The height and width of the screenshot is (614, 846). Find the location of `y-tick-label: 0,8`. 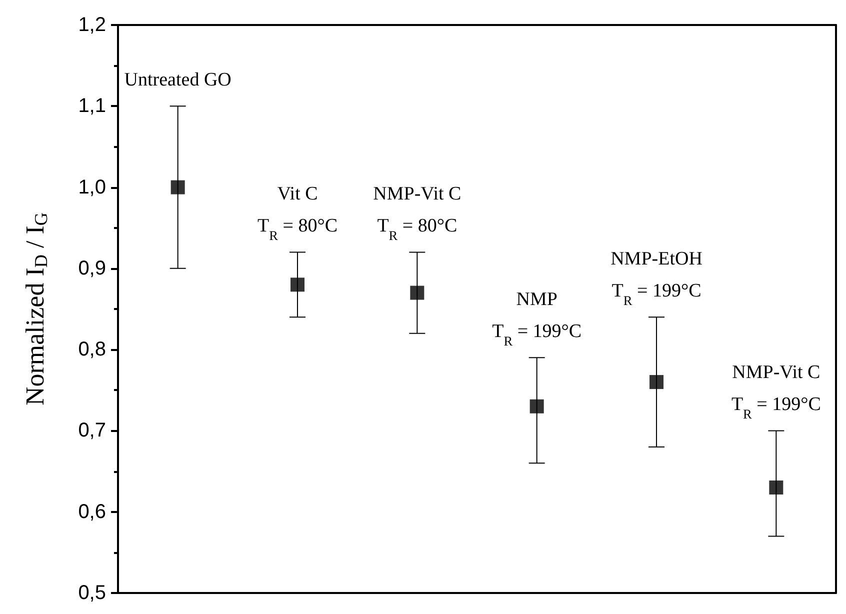

y-tick-label: 0,8 is located at coordinates (92, 349).